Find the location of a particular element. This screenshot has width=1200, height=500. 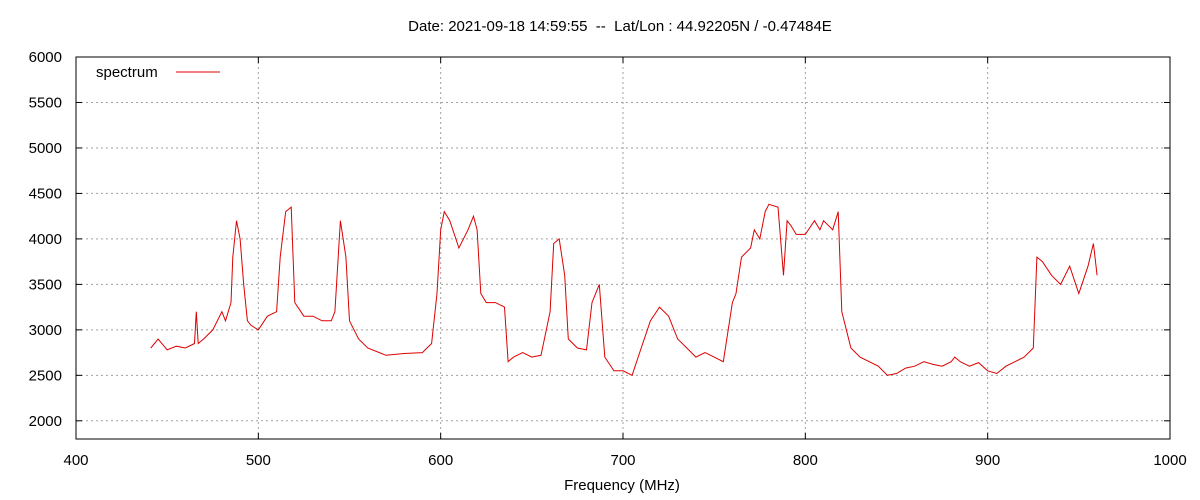

legend-label: spectrum is located at coordinates (127, 72).